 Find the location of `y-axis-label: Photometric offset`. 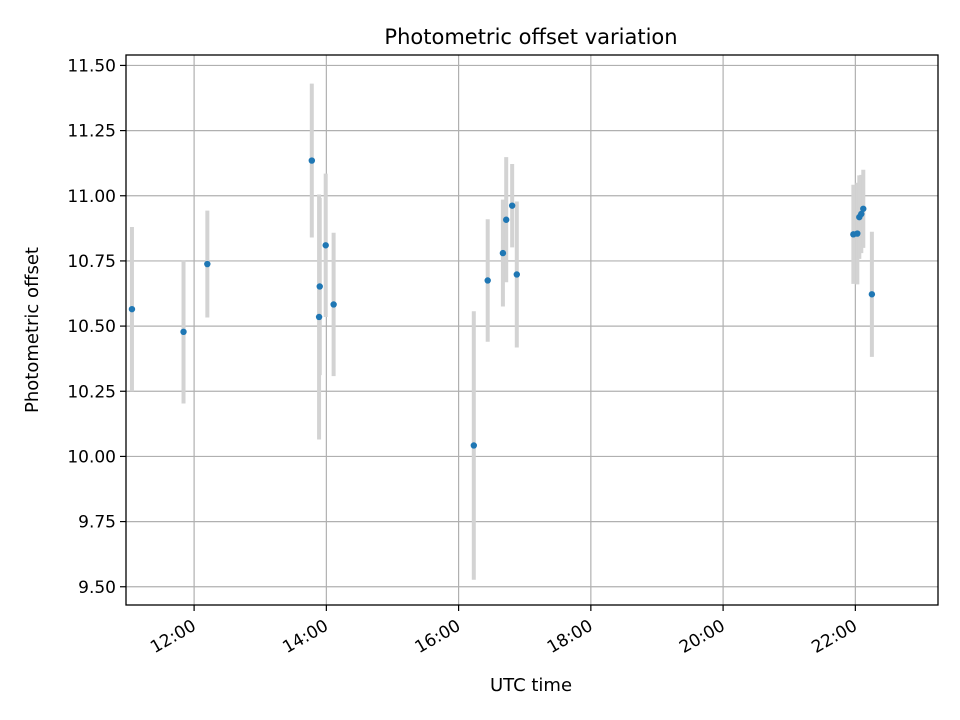

y-axis-label: Photometric offset is located at coordinates (32, 330).